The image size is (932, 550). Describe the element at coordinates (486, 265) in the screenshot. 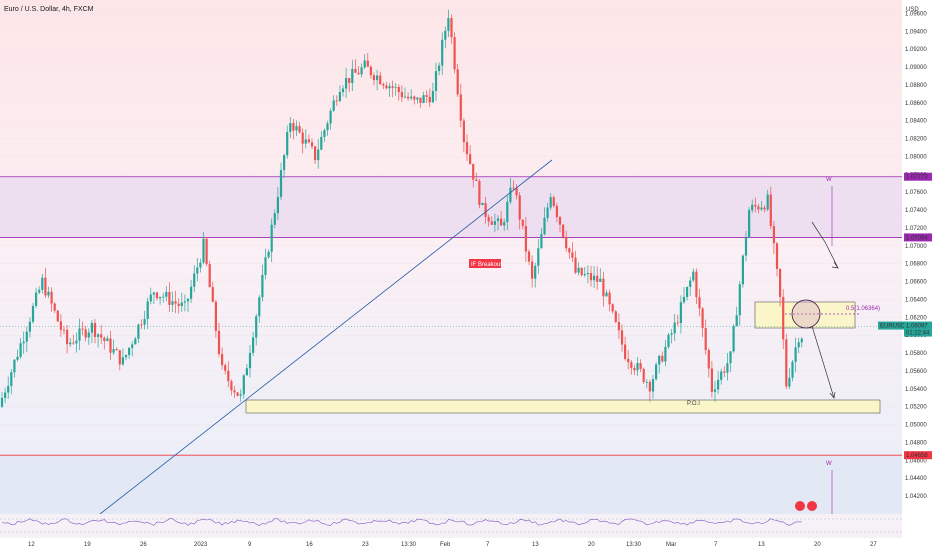

I see `breakout-label: IF Breakout` at that location.